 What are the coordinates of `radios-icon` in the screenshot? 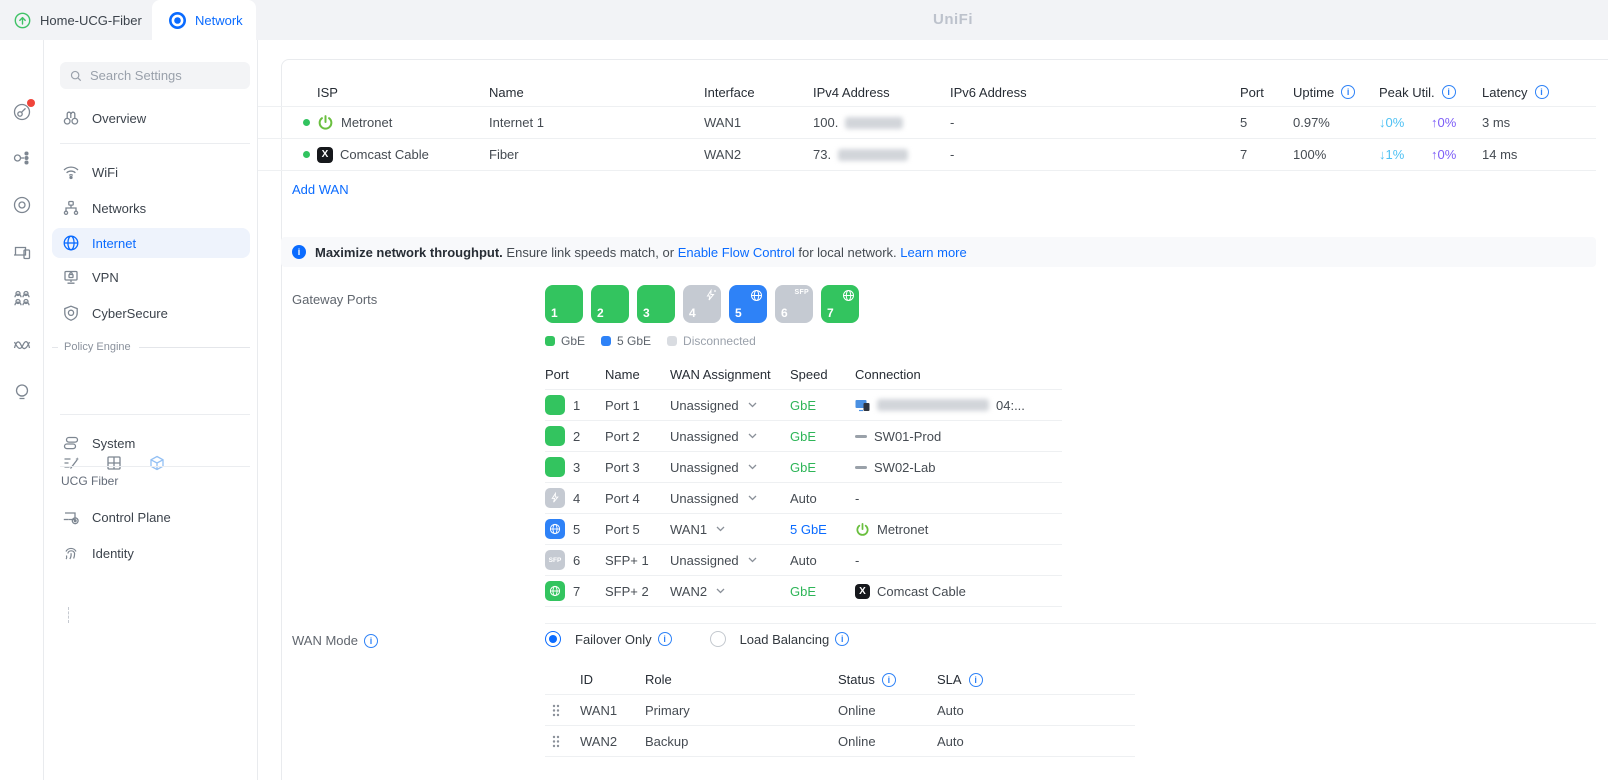 It's located at (22, 345).